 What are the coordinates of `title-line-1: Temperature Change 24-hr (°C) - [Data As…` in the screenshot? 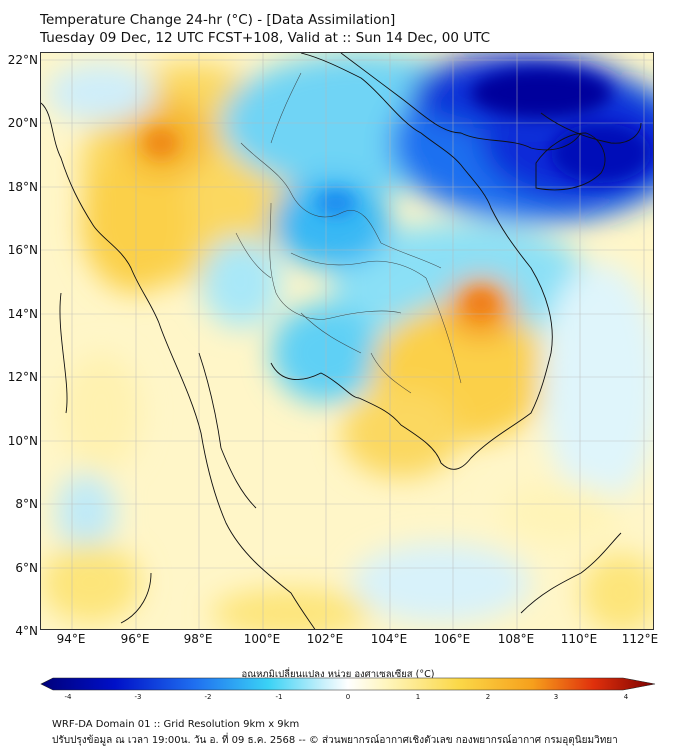 It's located at (218, 20).